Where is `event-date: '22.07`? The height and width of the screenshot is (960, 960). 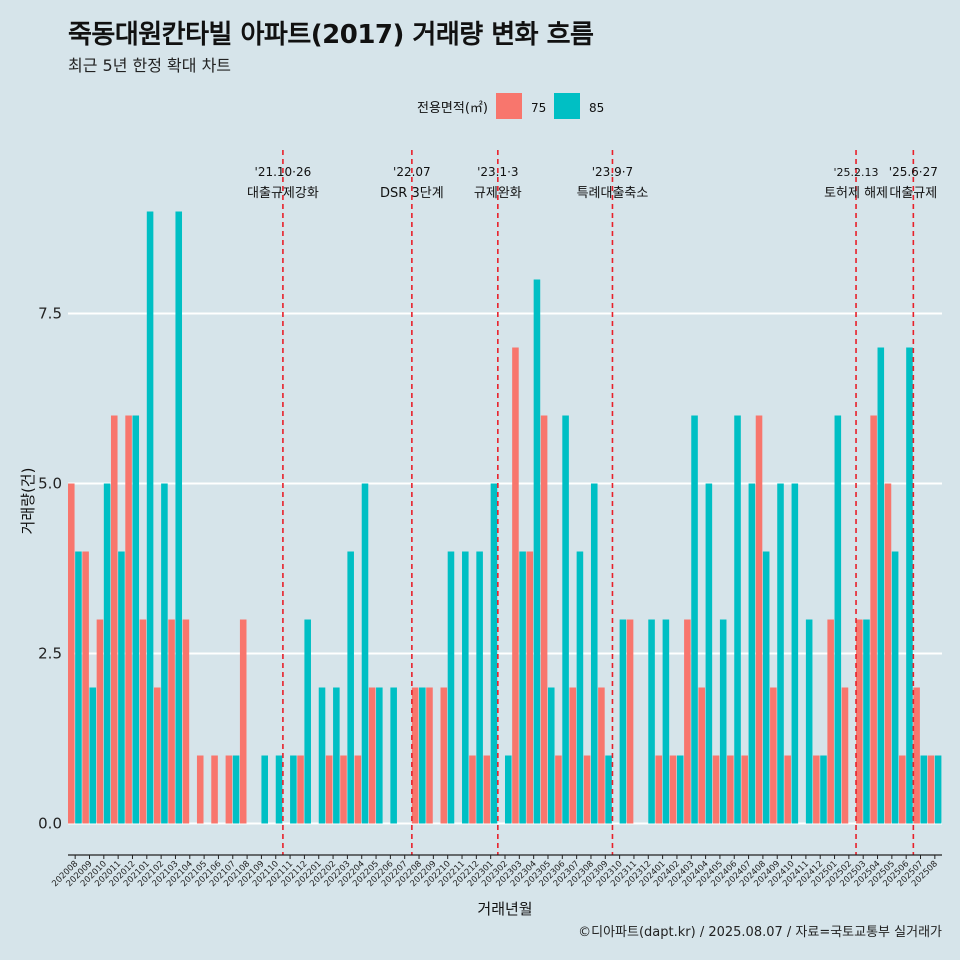 event-date: '22.07 is located at coordinates (412, 172).